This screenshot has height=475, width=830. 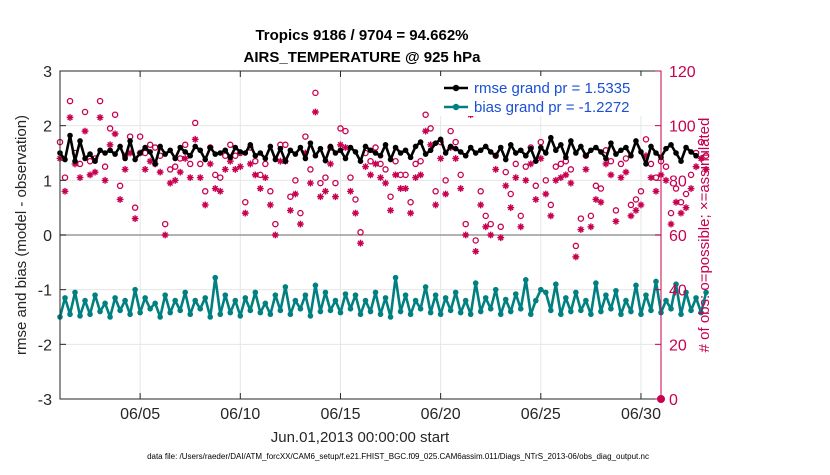 What do you see at coordinates (140, 414) in the screenshot?
I see `x-tick-label: 06/05` at bounding box center [140, 414].